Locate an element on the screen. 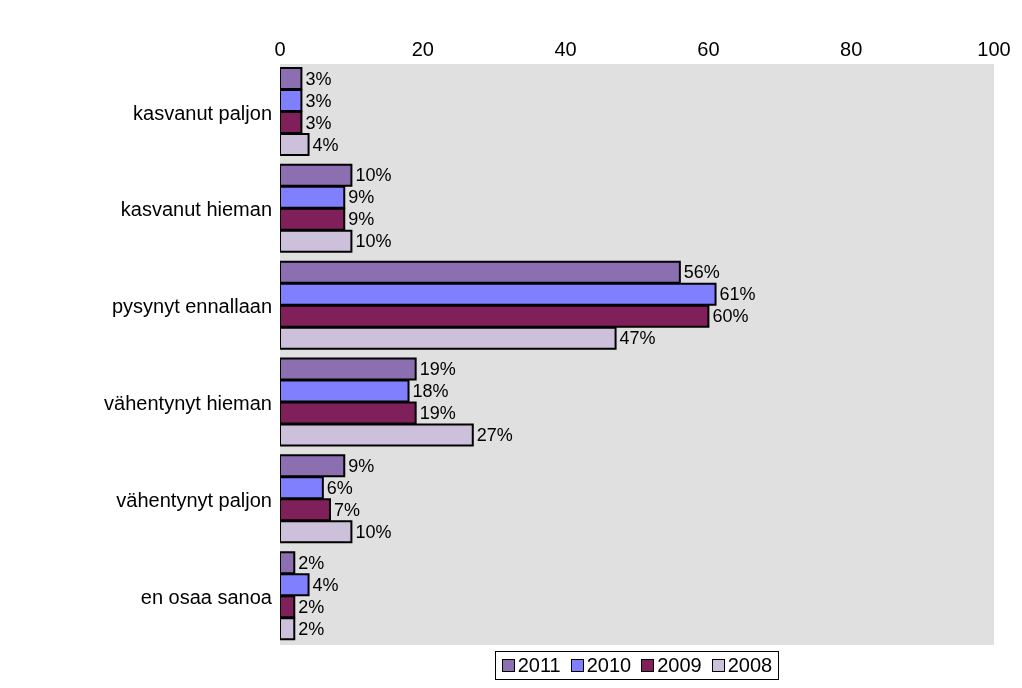 This screenshot has width=1022, height=688. data-label: 18% is located at coordinates (430, 391).